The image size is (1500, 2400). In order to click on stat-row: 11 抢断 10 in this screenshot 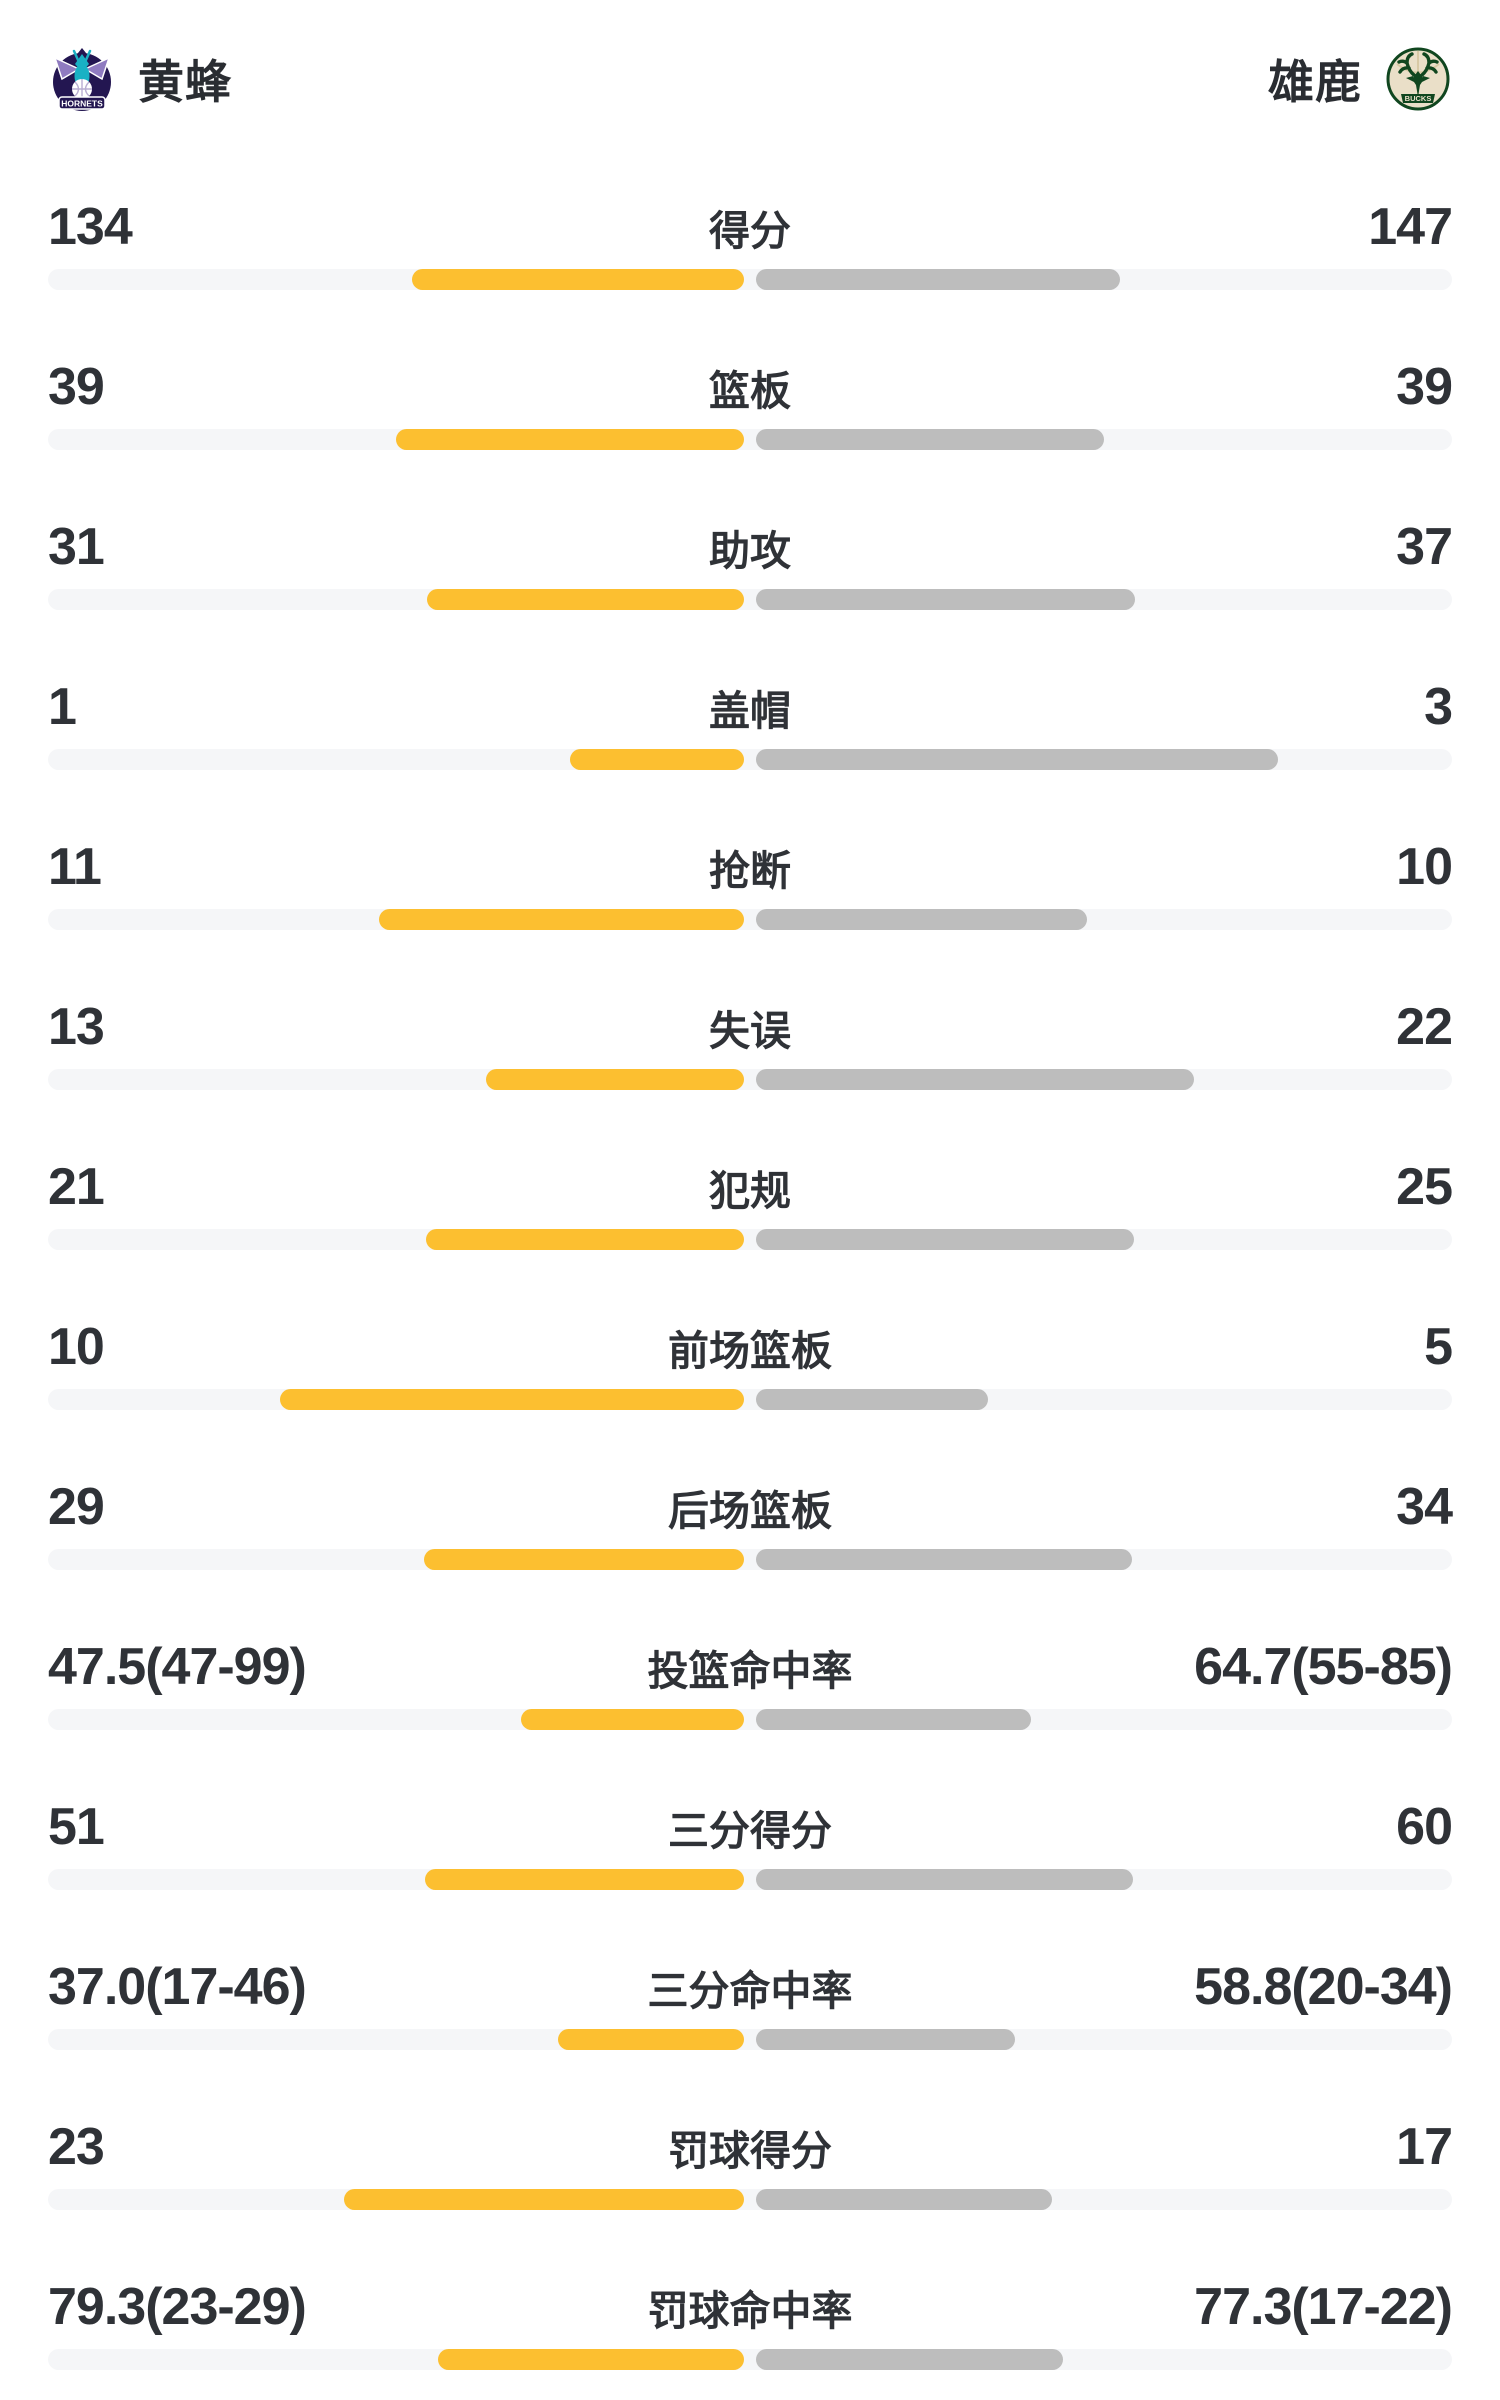, I will do `click(750, 917)`.